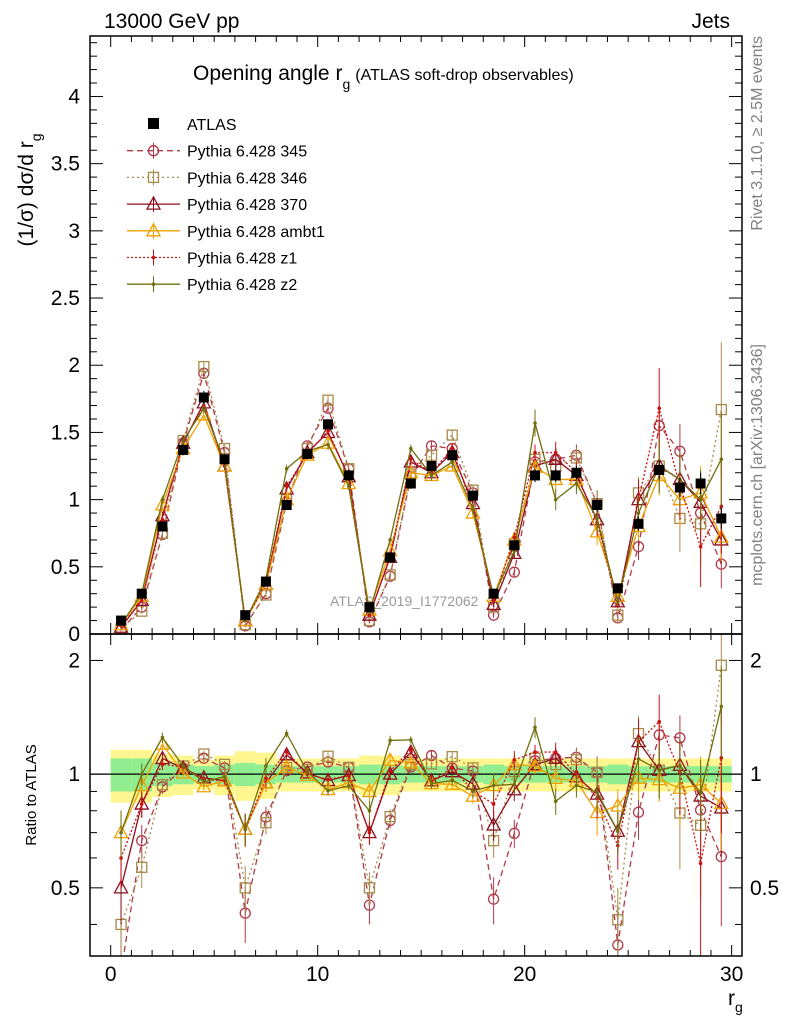 Image resolution: width=786 pixels, height=1029 pixels. Describe the element at coordinates (31, 794) in the screenshot. I see `ratio-ylabel: Ratio to ATLAS` at that location.